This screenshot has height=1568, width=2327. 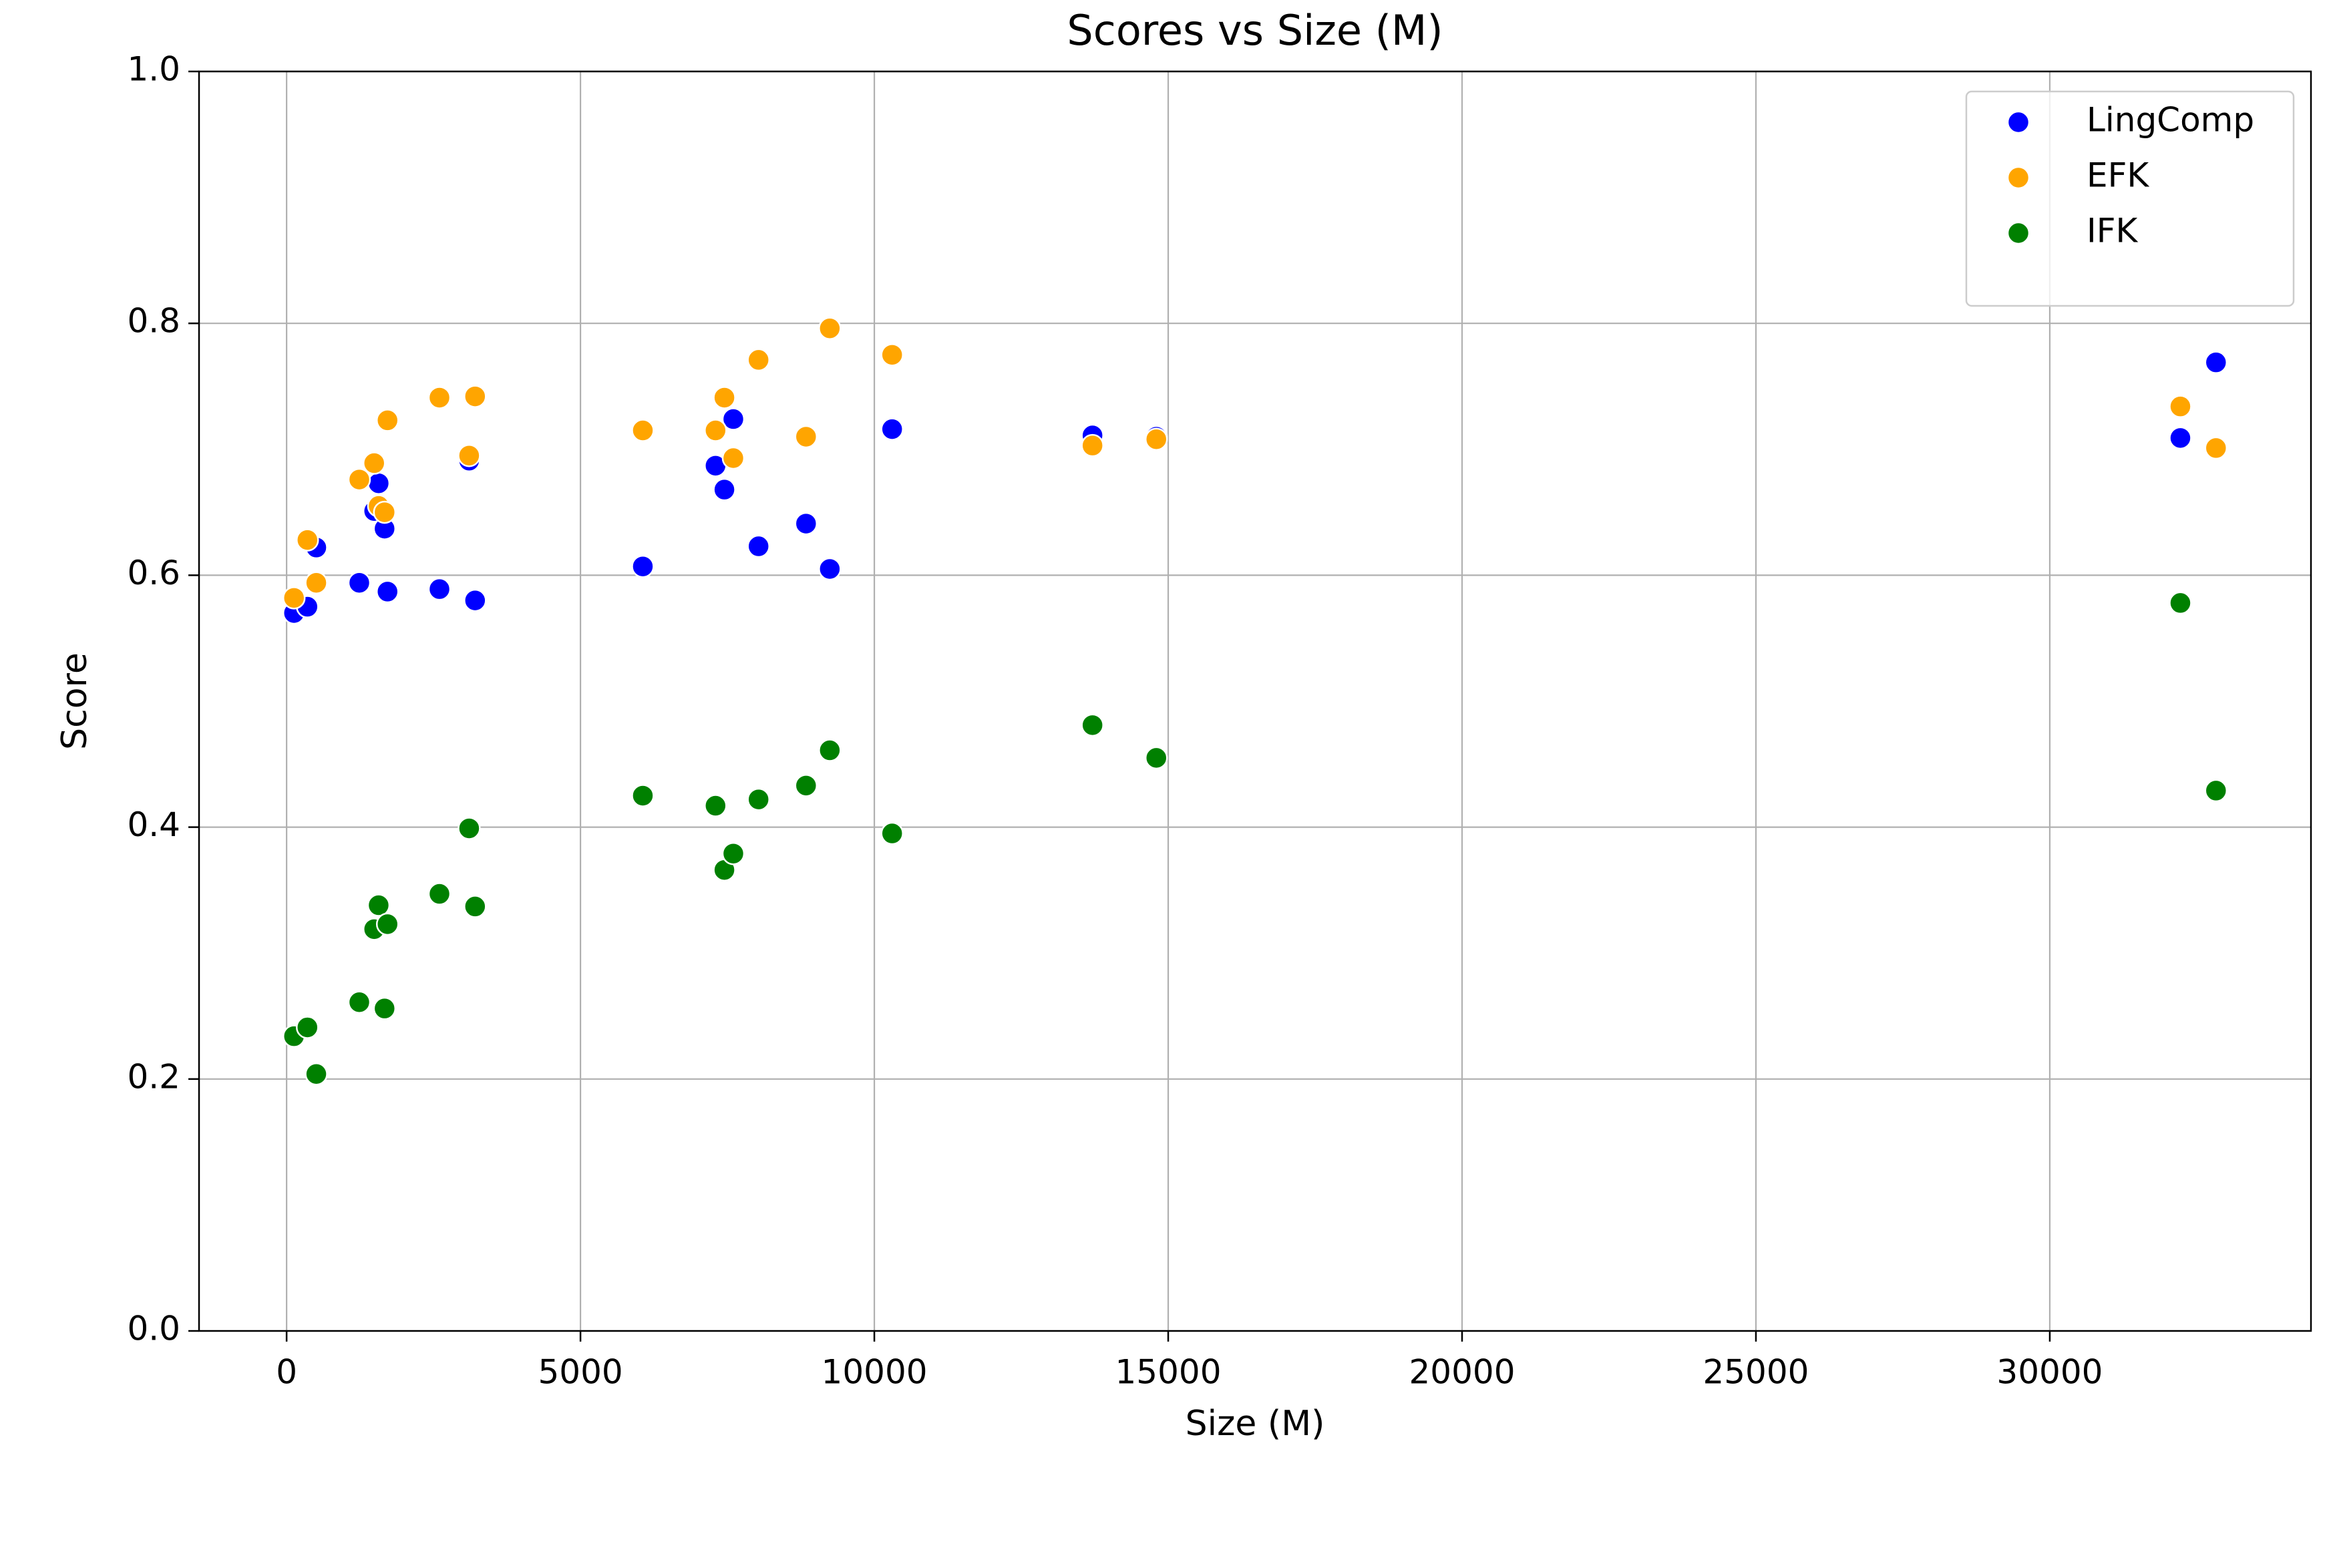 What do you see at coordinates (153, 321) in the screenshot?
I see `y-tick-label: 0.8` at bounding box center [153, 321].